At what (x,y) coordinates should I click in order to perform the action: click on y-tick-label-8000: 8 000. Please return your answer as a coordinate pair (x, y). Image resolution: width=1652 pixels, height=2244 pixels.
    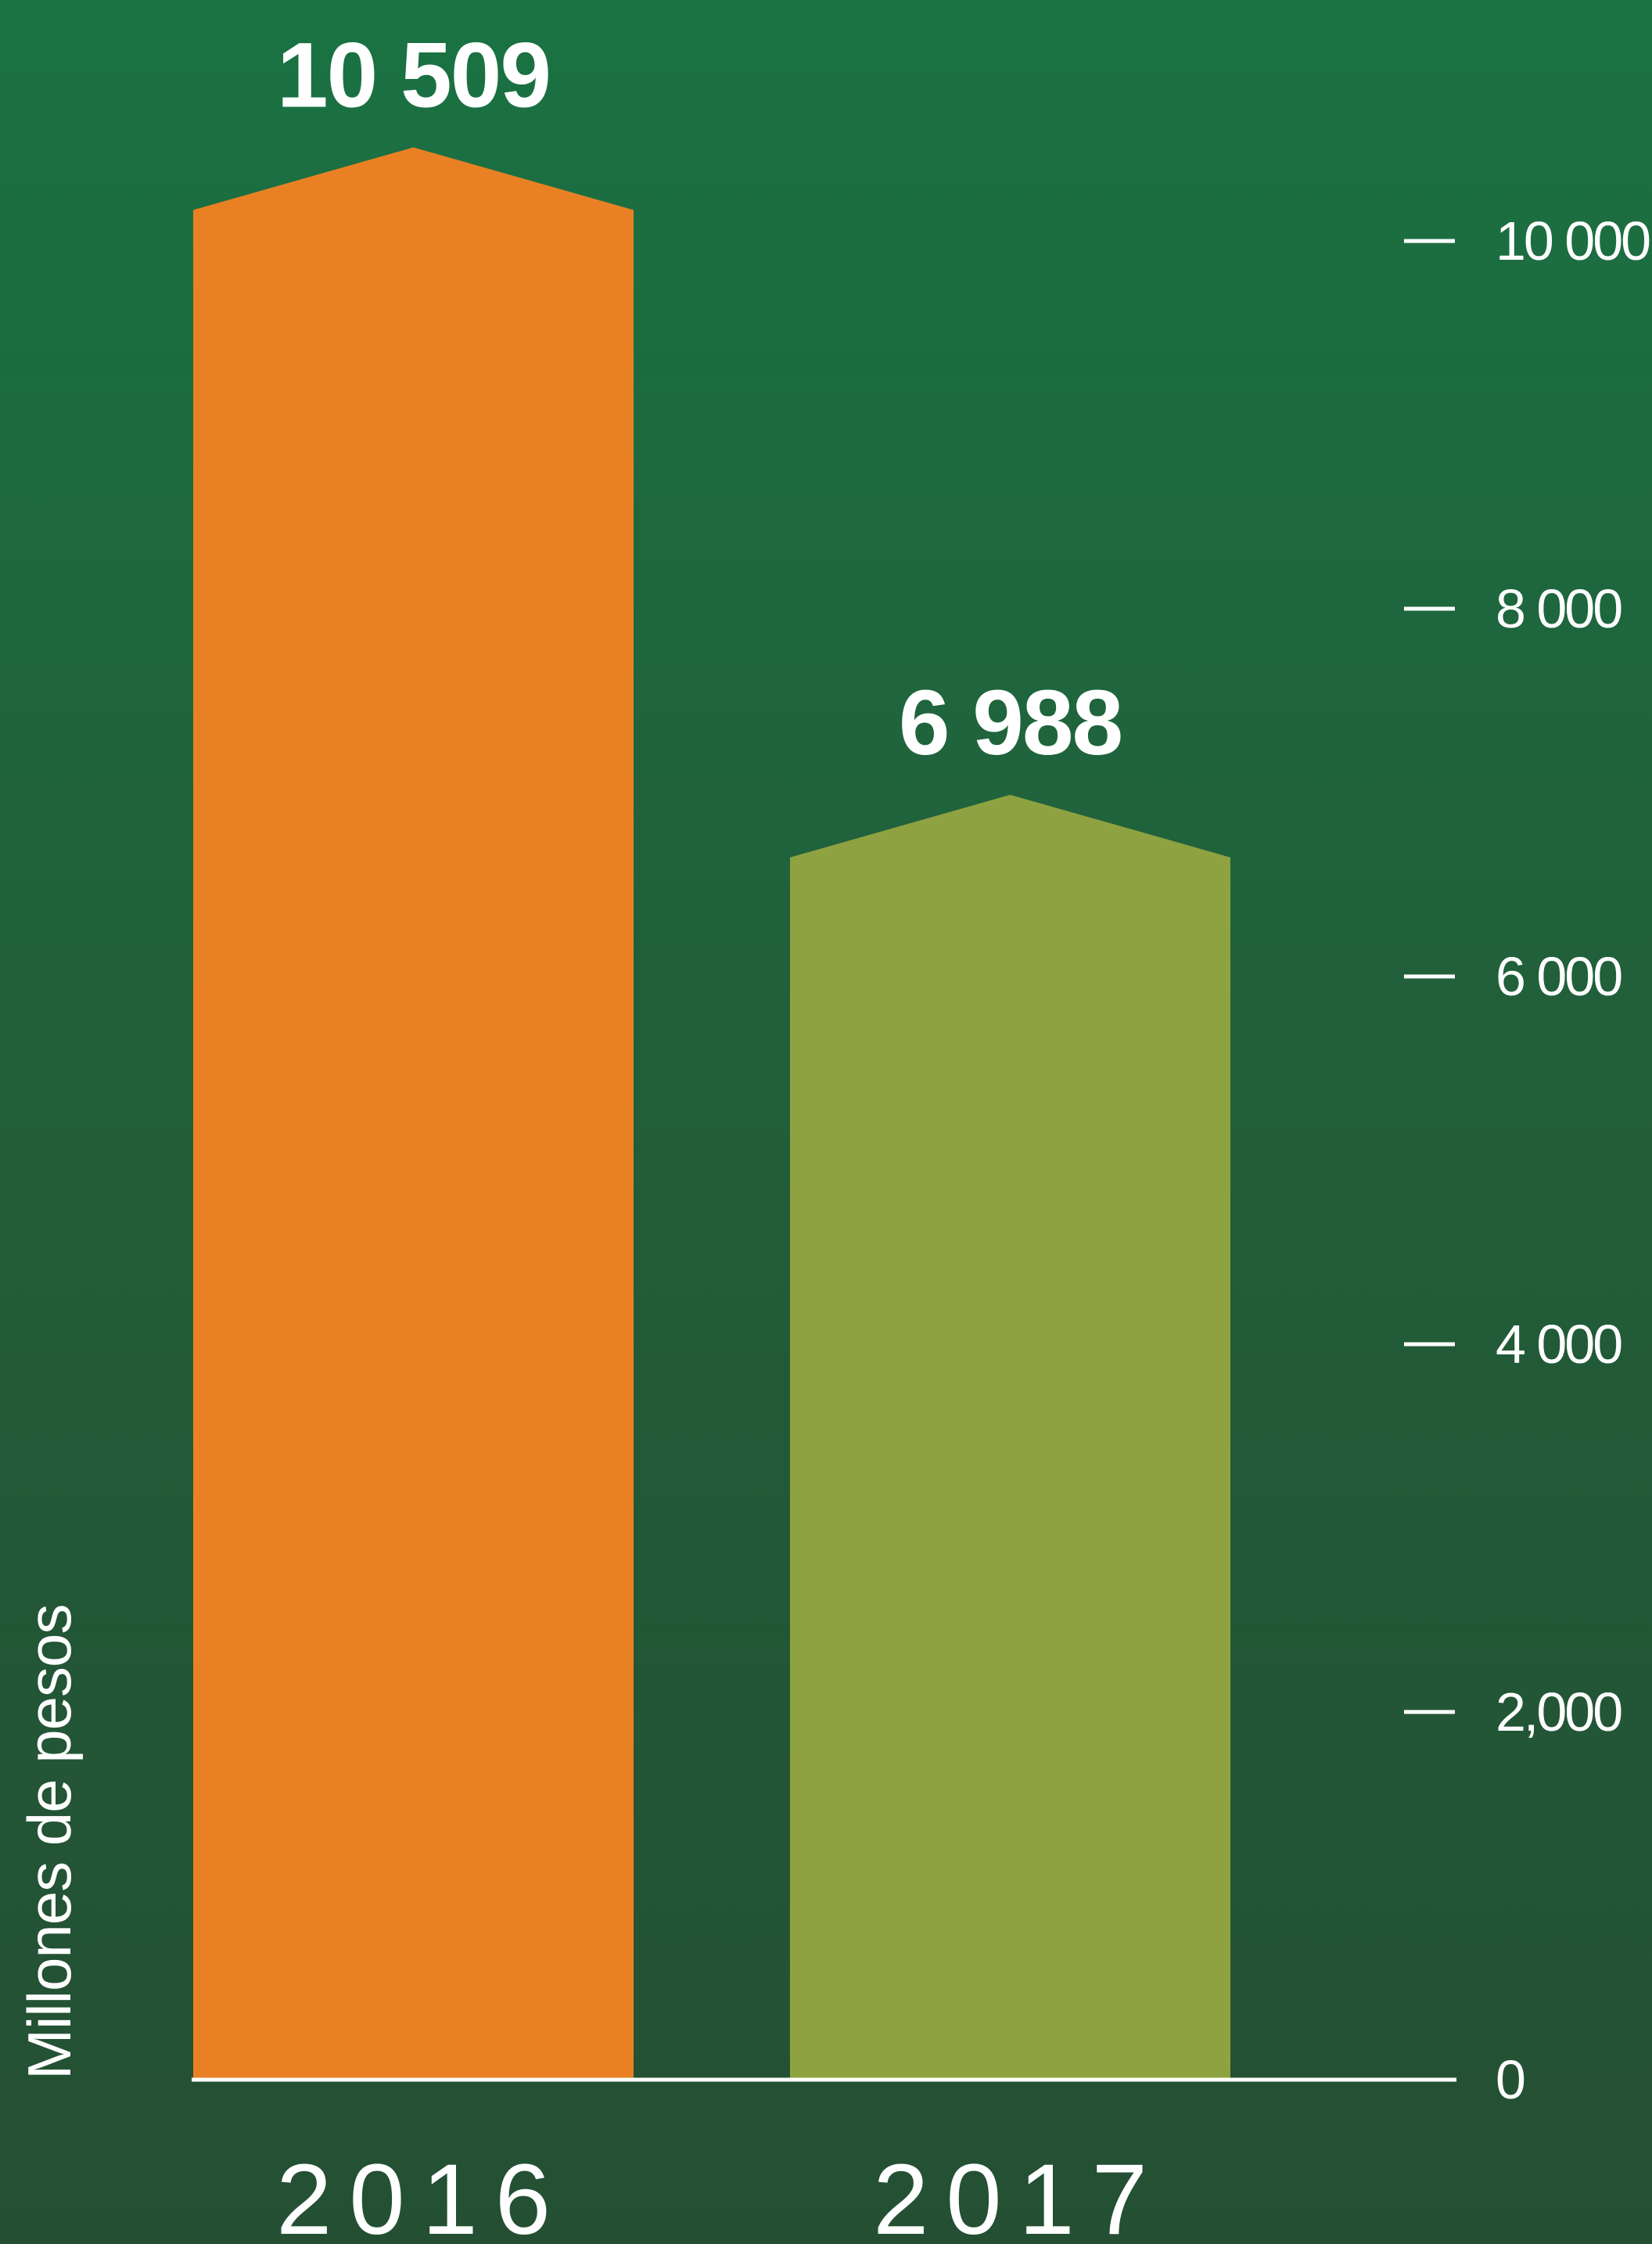
    Looking at the image, I should click on (1558, 608).